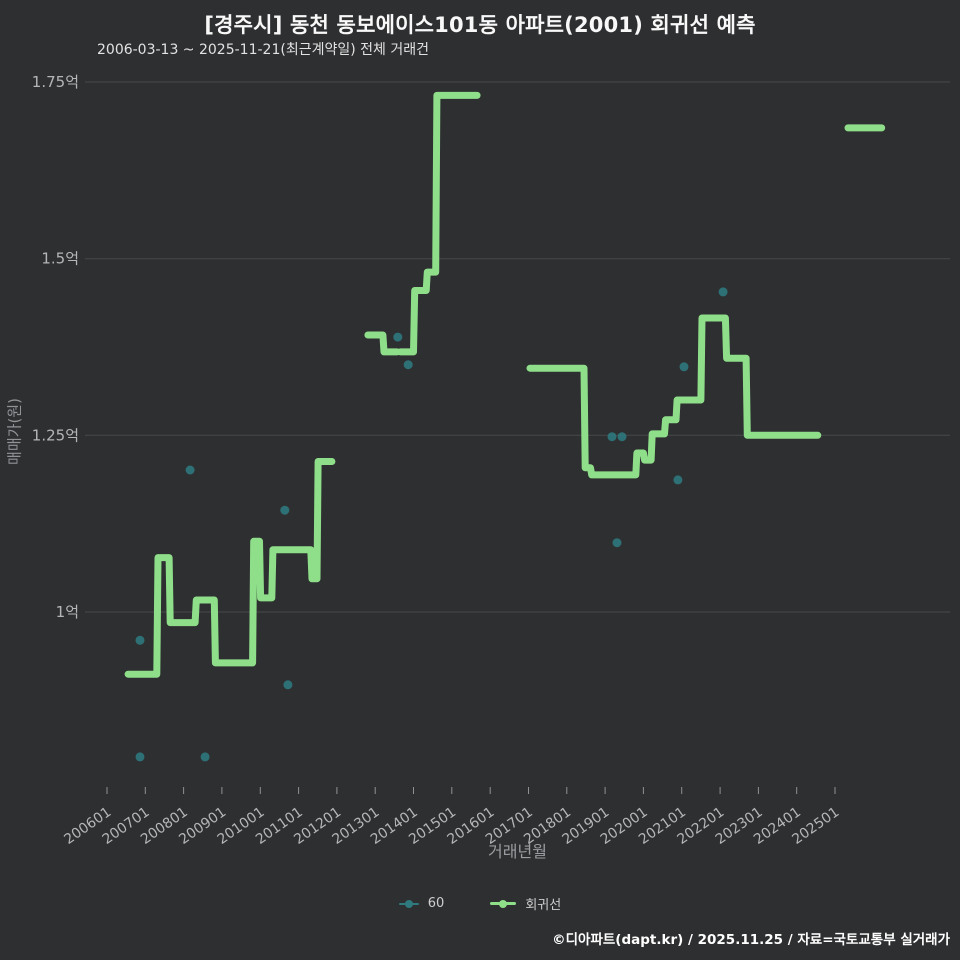 The width and height of the screenshot is (960, 960). I want to click on page-subtitle: 2006-03-13 ~ 2025-11-21(최근계약일) 전체 거래건, so click(263, 50).